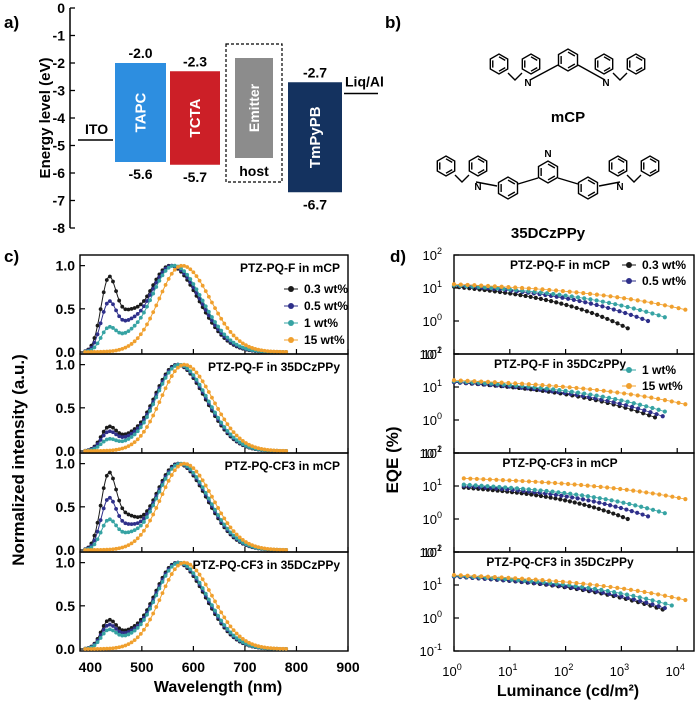 Image resolution: width=700 pixels, height=714 pixels. What do you see at coordinates (439, 614) in the screenshot?
I see `eqe-ytick-exp: 0` at bounding box center [439, 614].